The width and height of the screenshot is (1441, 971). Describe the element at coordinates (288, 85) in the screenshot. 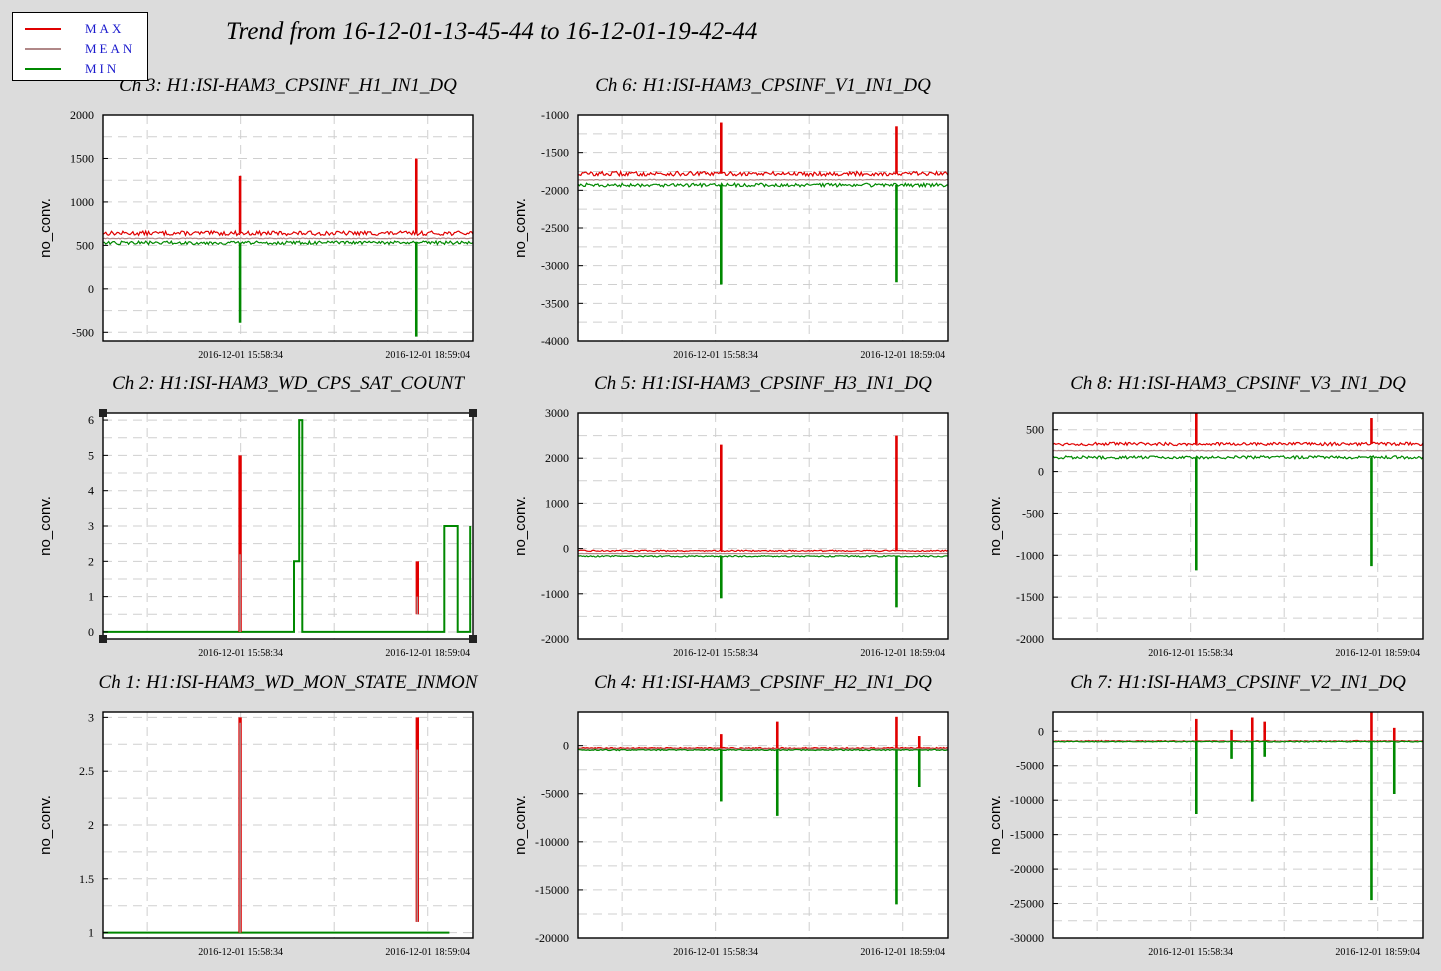

I see `chart-title: Ch 3: H1:ISI-HAM3_CPSINF_H1_IN1_DQ` at that location.